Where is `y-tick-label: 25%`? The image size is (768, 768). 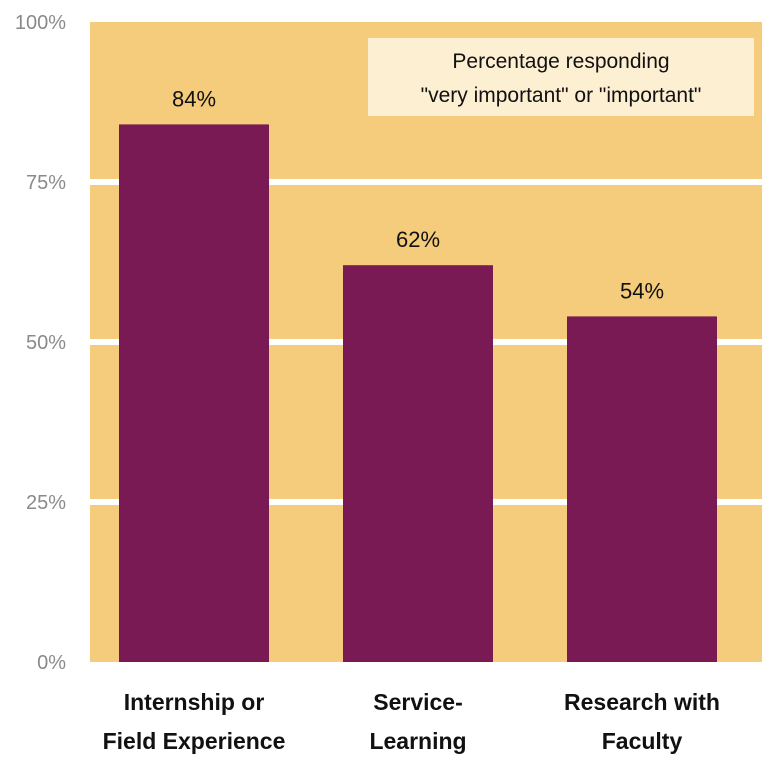 y-tick-label: 25% is located at coordinates (46, 503).